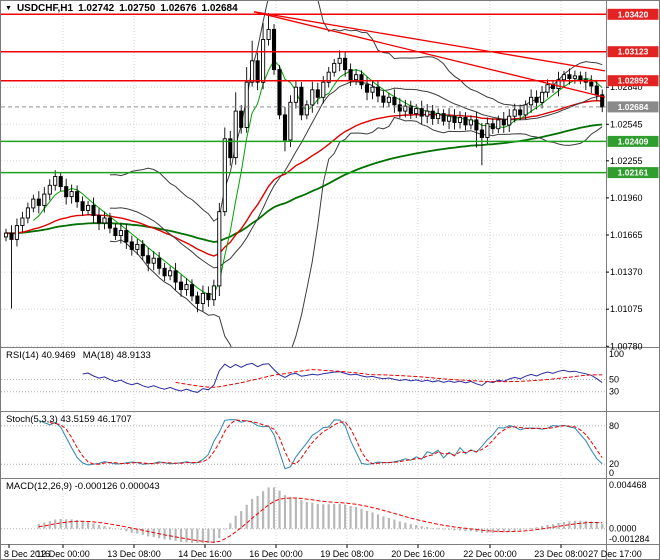 The height and width of the screenshot is (560, 660). What do you see at coordinates (320, 520) in the screenshot?
I see `macd-signal-line` at bounding box center [320, 520].